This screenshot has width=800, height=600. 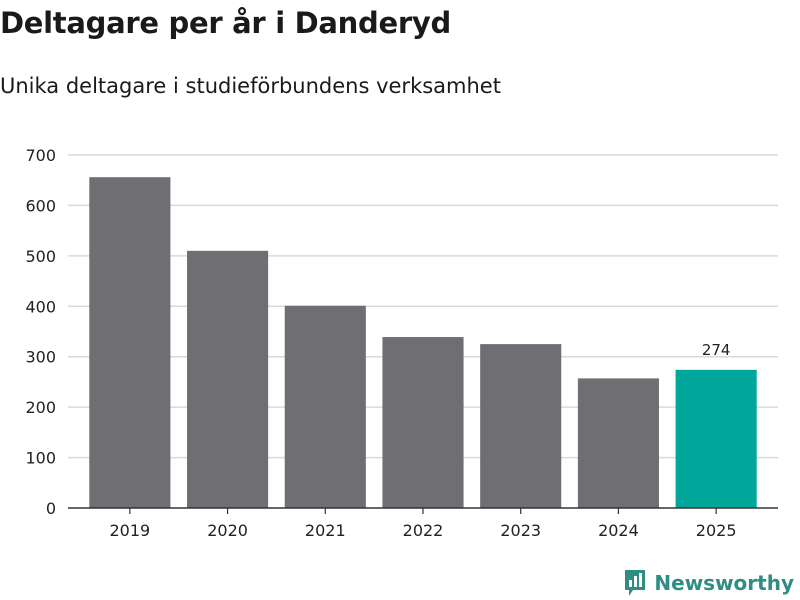 What do you see at coordinates (521, 426) in the screenshot?
I see `bar-2023` at bounding box center [521, 426].